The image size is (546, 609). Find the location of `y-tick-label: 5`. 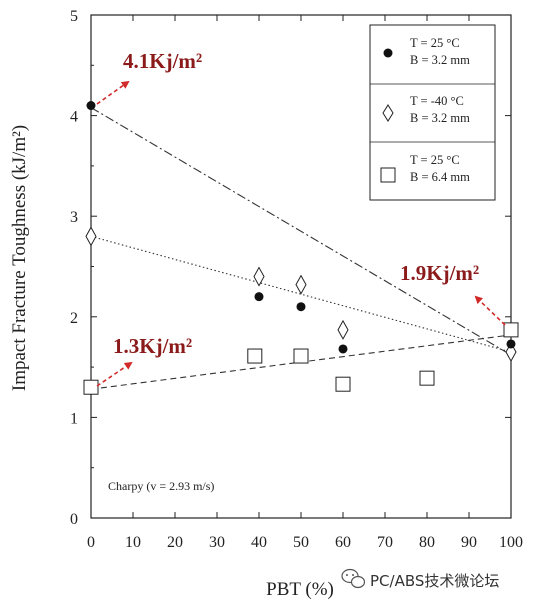

y-tick-label: 5 is located at coordinates (74, 16).